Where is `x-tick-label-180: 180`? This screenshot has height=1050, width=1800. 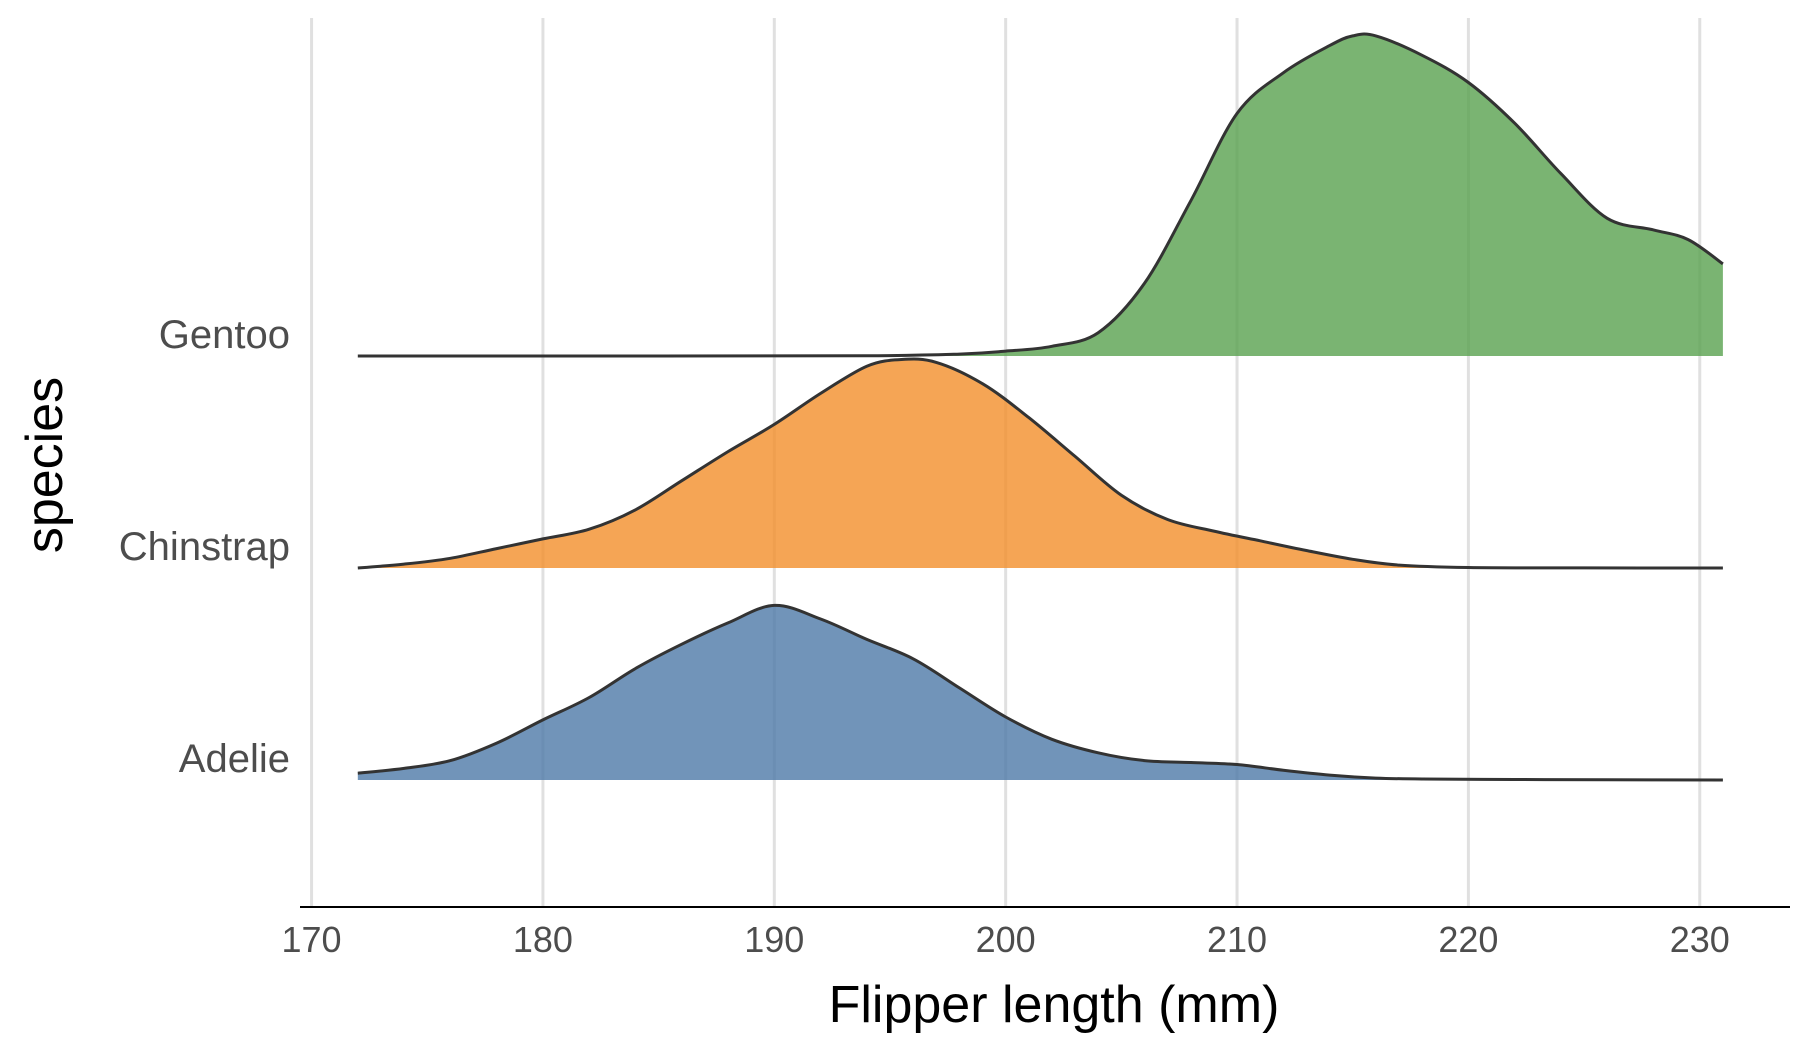 x-tick-label-180: 180 is located at coordinates (543, 939).